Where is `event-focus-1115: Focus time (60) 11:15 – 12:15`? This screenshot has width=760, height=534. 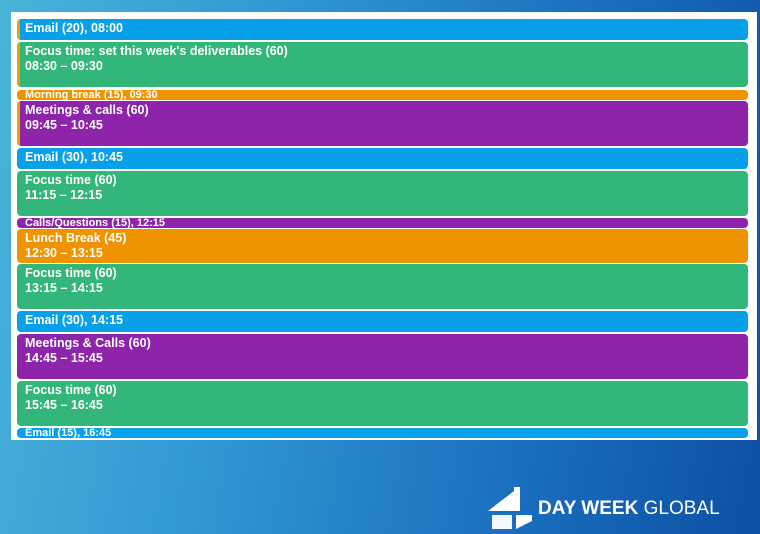 event-focus-1115: Focus time (60) 11:15 – 12:15 is located at coordinates (382, 193).